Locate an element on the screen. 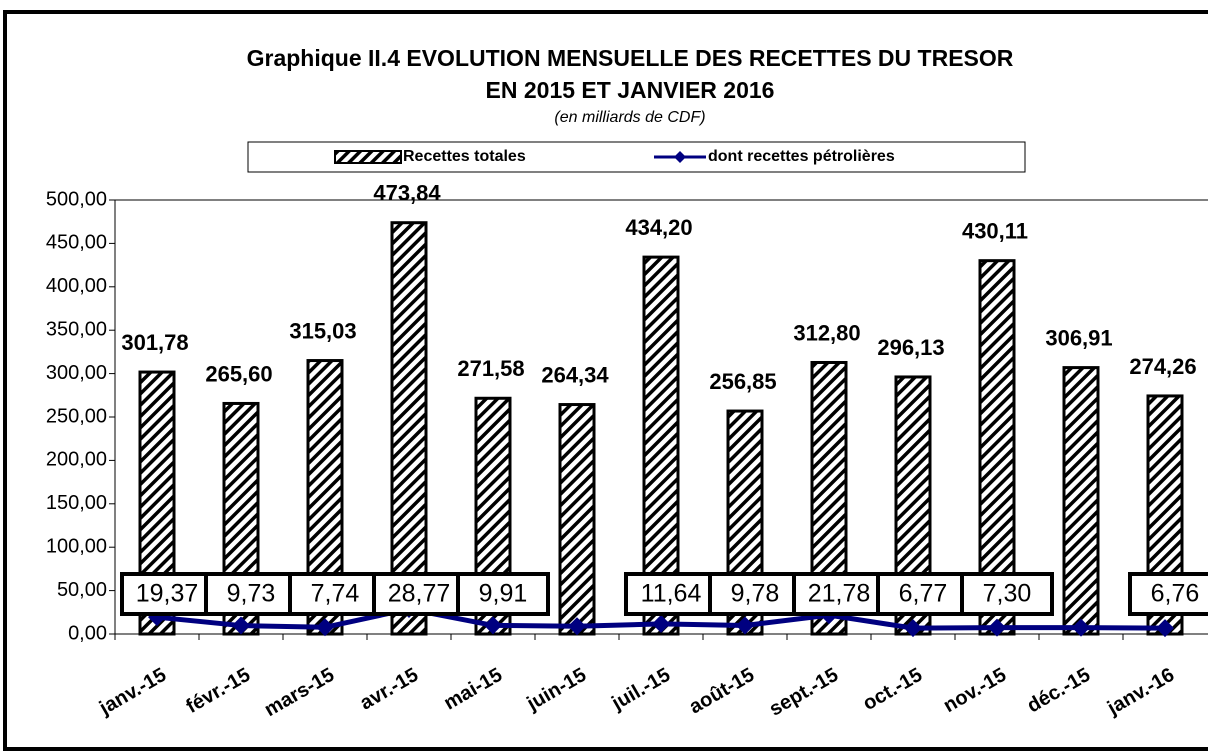  line-value-label: 9,91 is located at coordinates (503, 594).